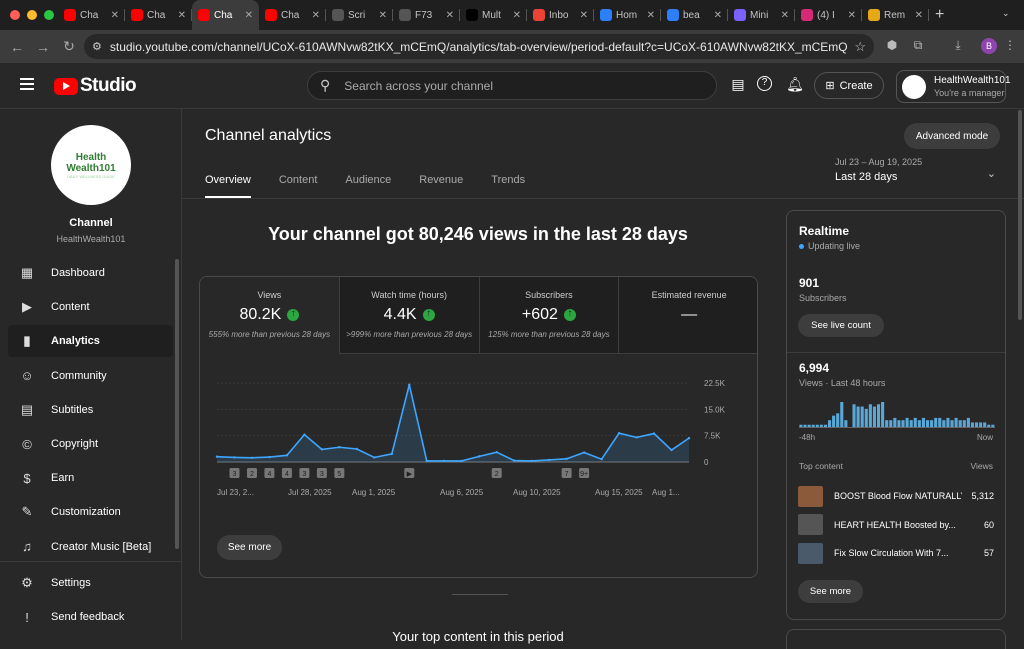 Image resolution: width=1024 pixels, height=649 pixels. I want to click on see-live-count-button: See live count, so click(841, 325).